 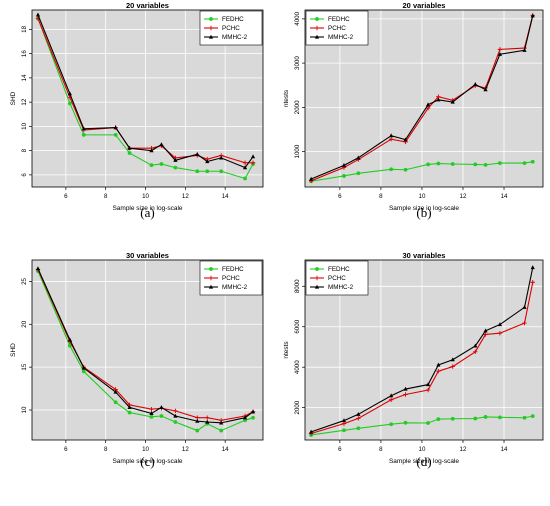 I want to click on y-tick-label: 10, so click(x=24, y=409).